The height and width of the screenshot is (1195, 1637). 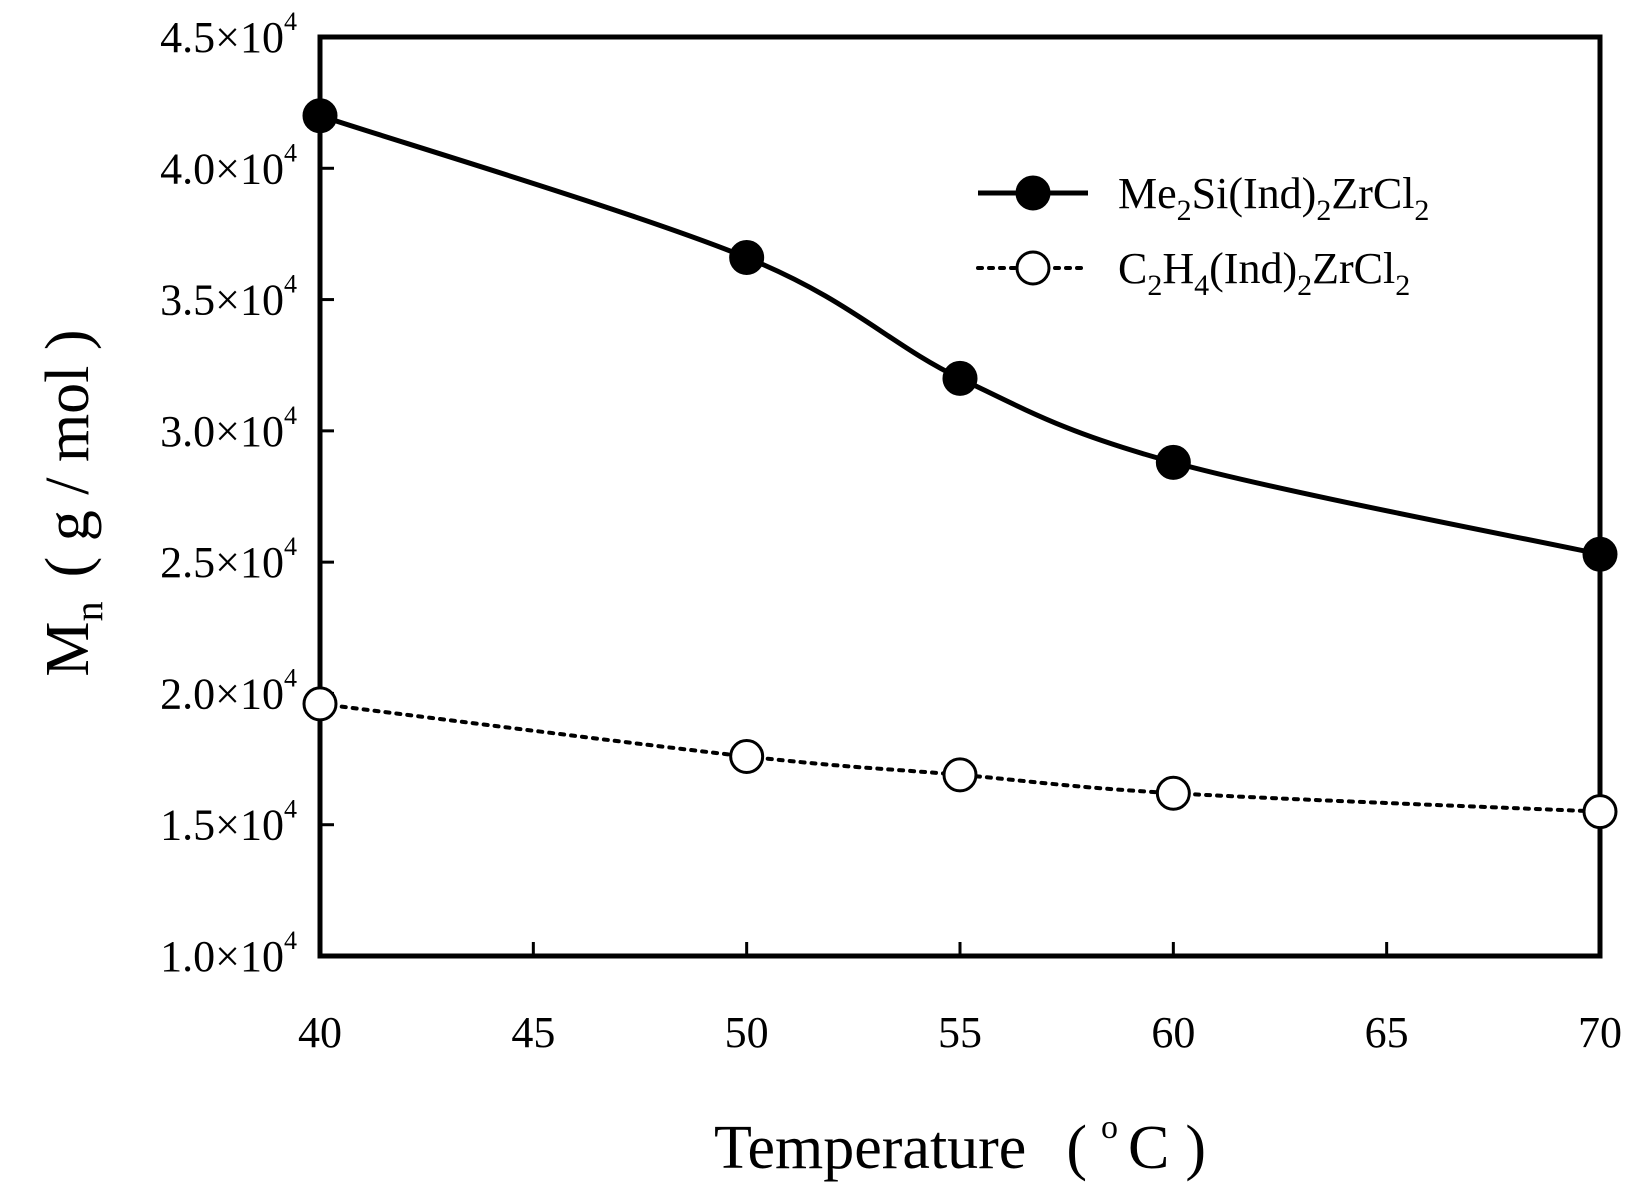 What do you see at coordinates (1132, 268) in the screenshot?
I see `legend-label-text: C` at bounding box center [1132, 268].